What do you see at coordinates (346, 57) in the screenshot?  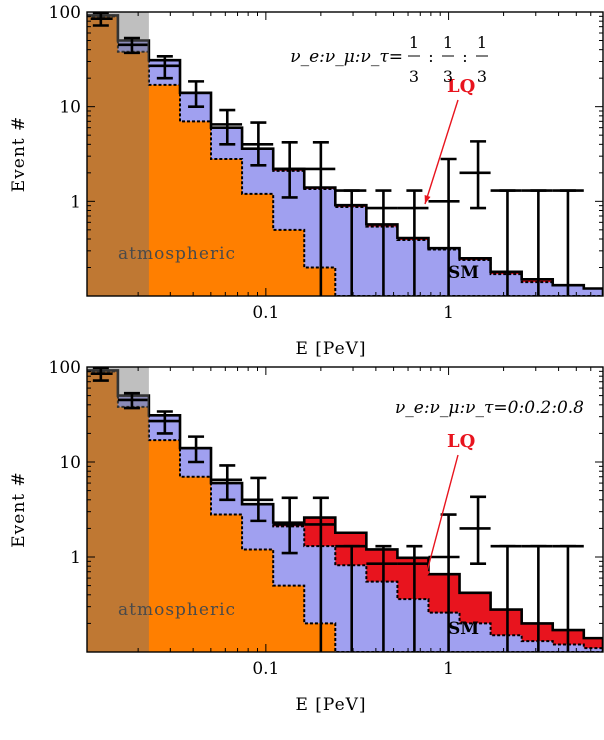 I see `flavor-ratio-label: ν_e:ν_μ:ν_τ=` at bounding box center [346, 57].